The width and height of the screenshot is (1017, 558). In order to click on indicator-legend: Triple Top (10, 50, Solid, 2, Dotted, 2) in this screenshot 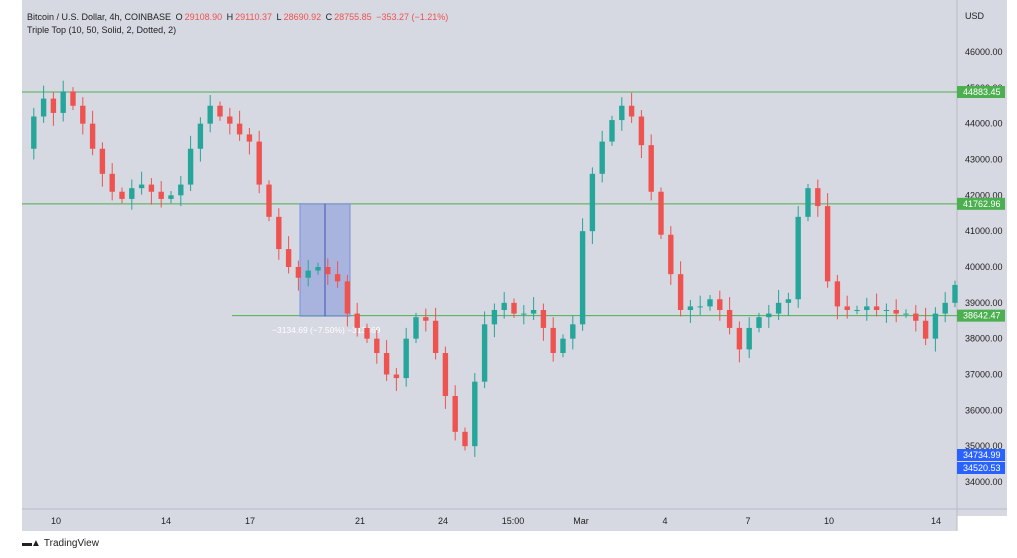, I will do `click(102, 30)`.